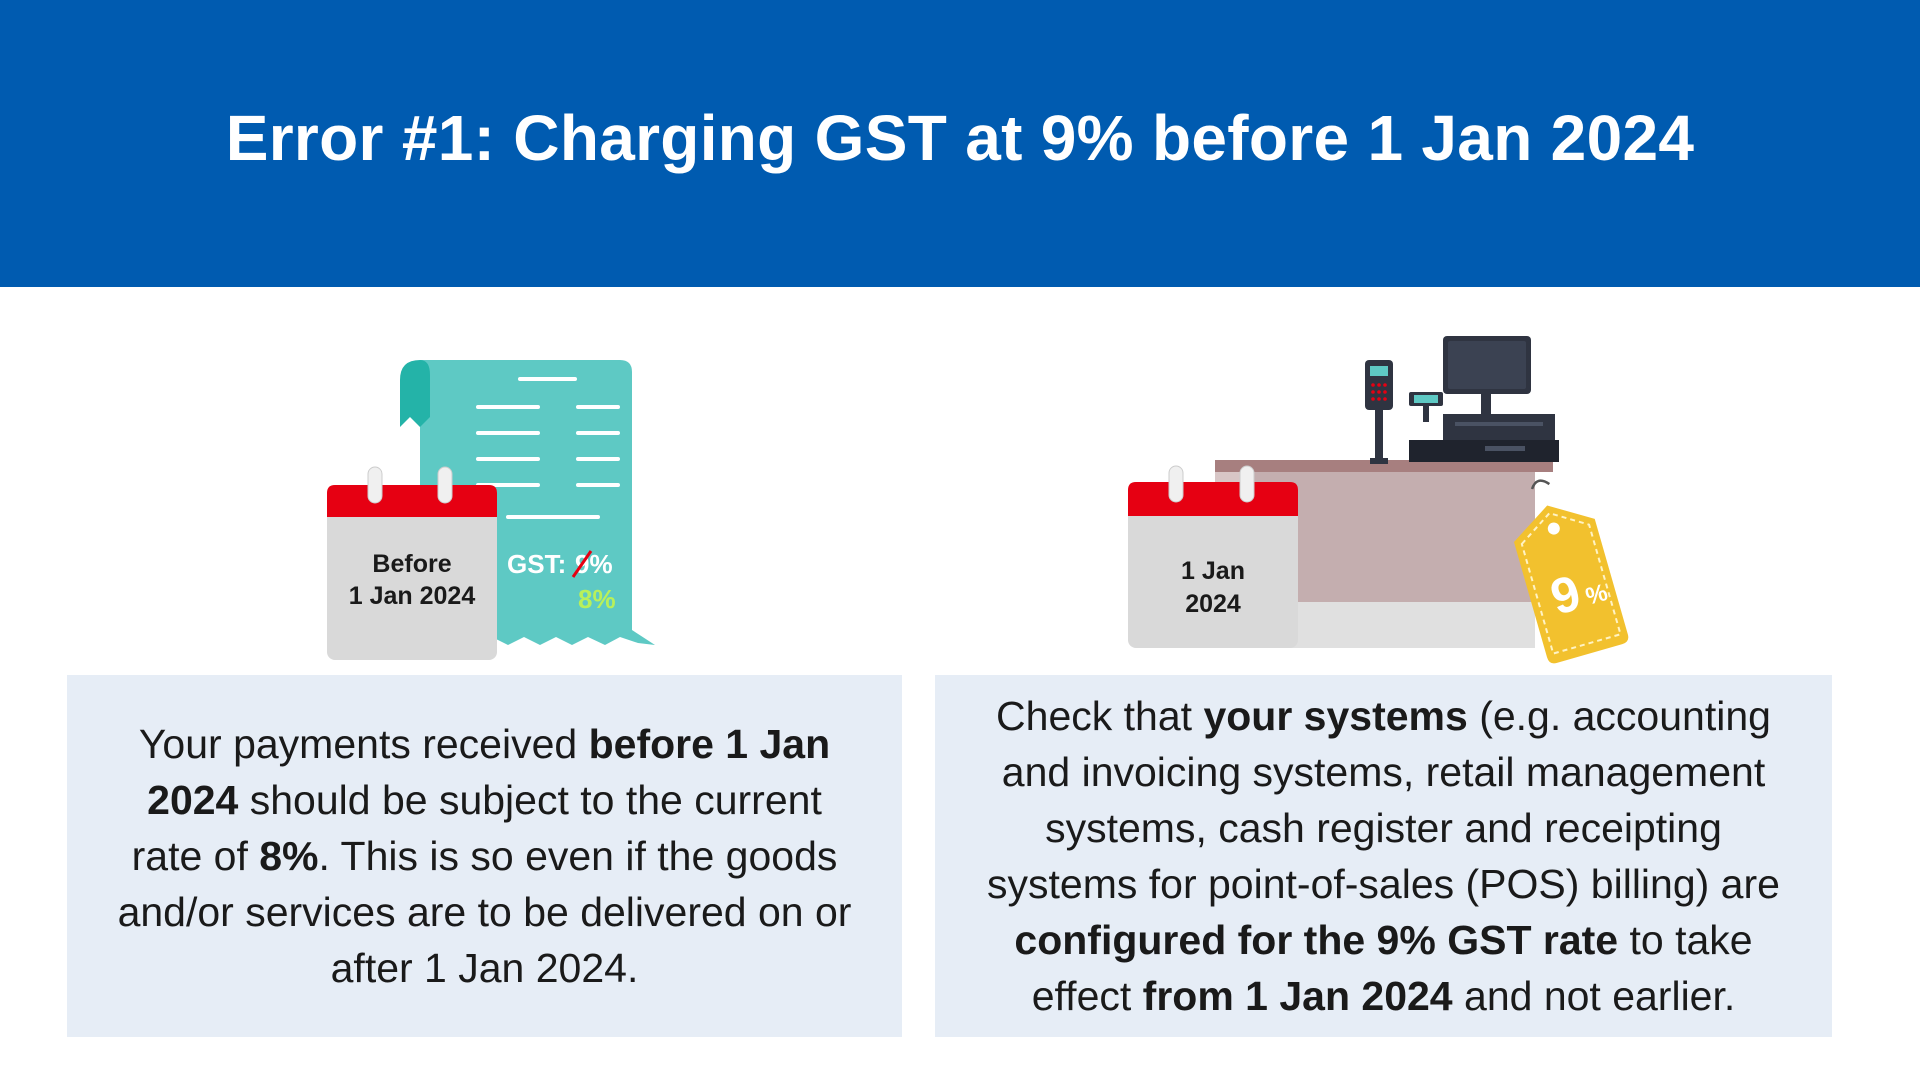  Describe the element at coordinates (1392, 968) in the screenshot. I see `text-segment: to take effect` at that location.